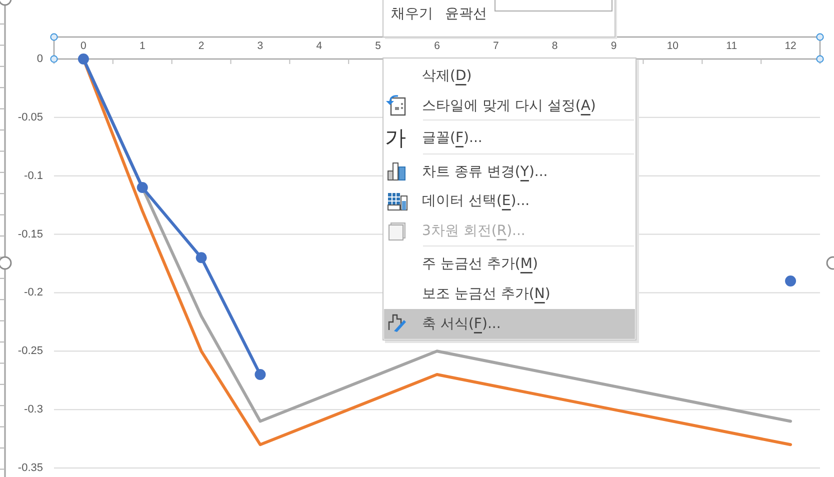 Image resolution: width=834 pixels, height=477 pixels. What do you see at coordinates (33, 410) in the screenshot?
I see `y-tick-label: -0.3` at bounding box center [33, 410].